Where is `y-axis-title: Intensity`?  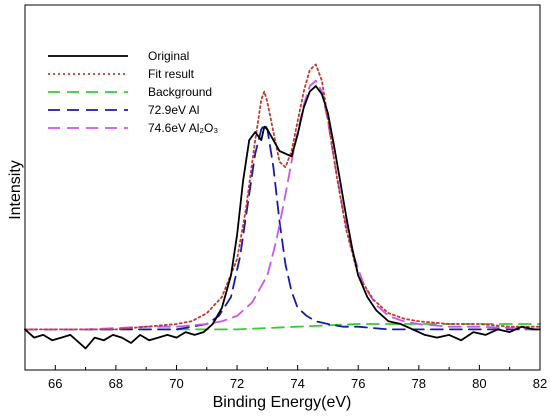 y-axis-title: Intensity is located at coordinates (15, 190).